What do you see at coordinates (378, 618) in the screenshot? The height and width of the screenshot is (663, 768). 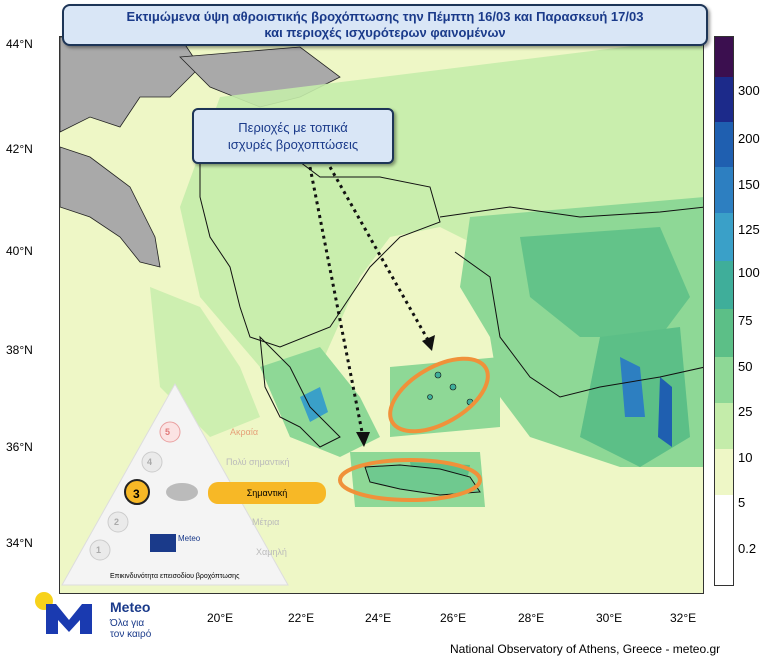 I see `lon-label: 24°E` at bounding box center [378, 618].